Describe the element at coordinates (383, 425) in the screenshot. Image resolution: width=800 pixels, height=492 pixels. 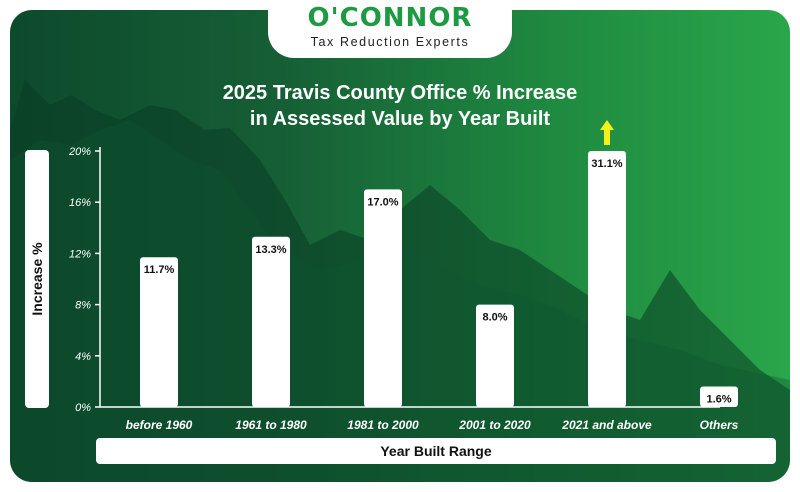
I see `x-tick-label: 1981 to 2000` at that location.